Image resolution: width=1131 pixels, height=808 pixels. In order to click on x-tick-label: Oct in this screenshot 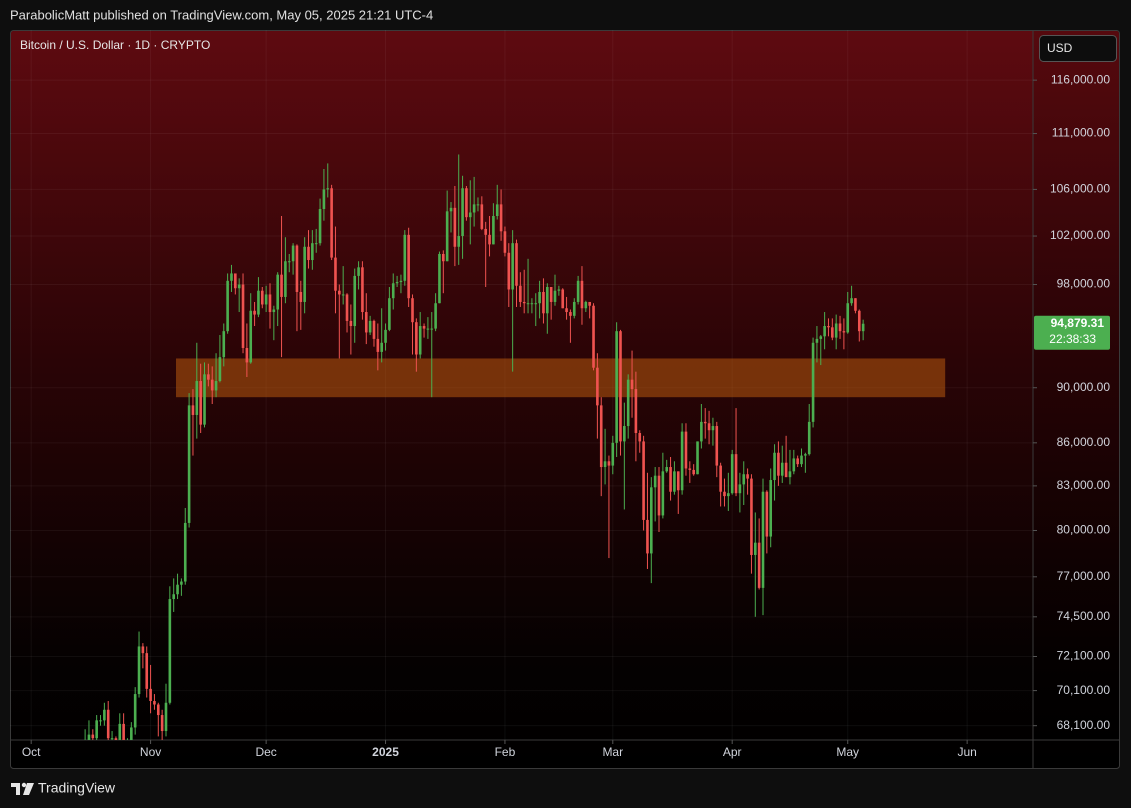, I will do `click(31, 752)`.